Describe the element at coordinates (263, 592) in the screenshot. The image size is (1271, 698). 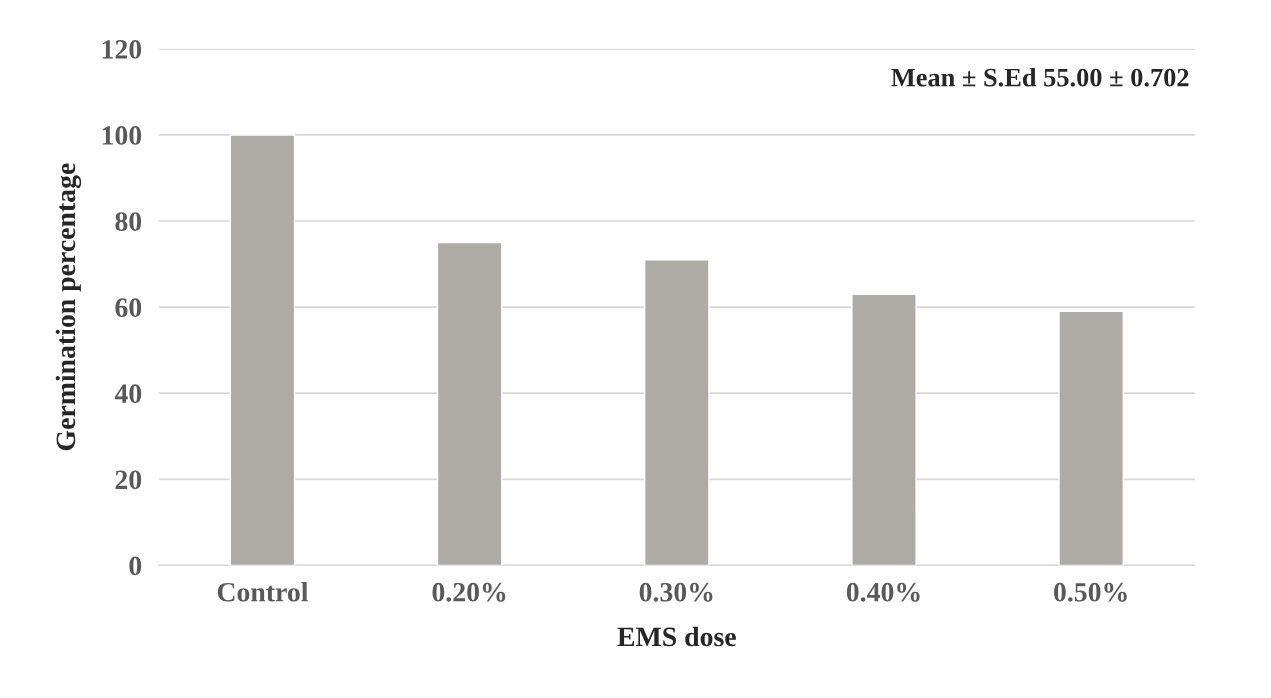
I see `x-tick-label: Control` at that location.